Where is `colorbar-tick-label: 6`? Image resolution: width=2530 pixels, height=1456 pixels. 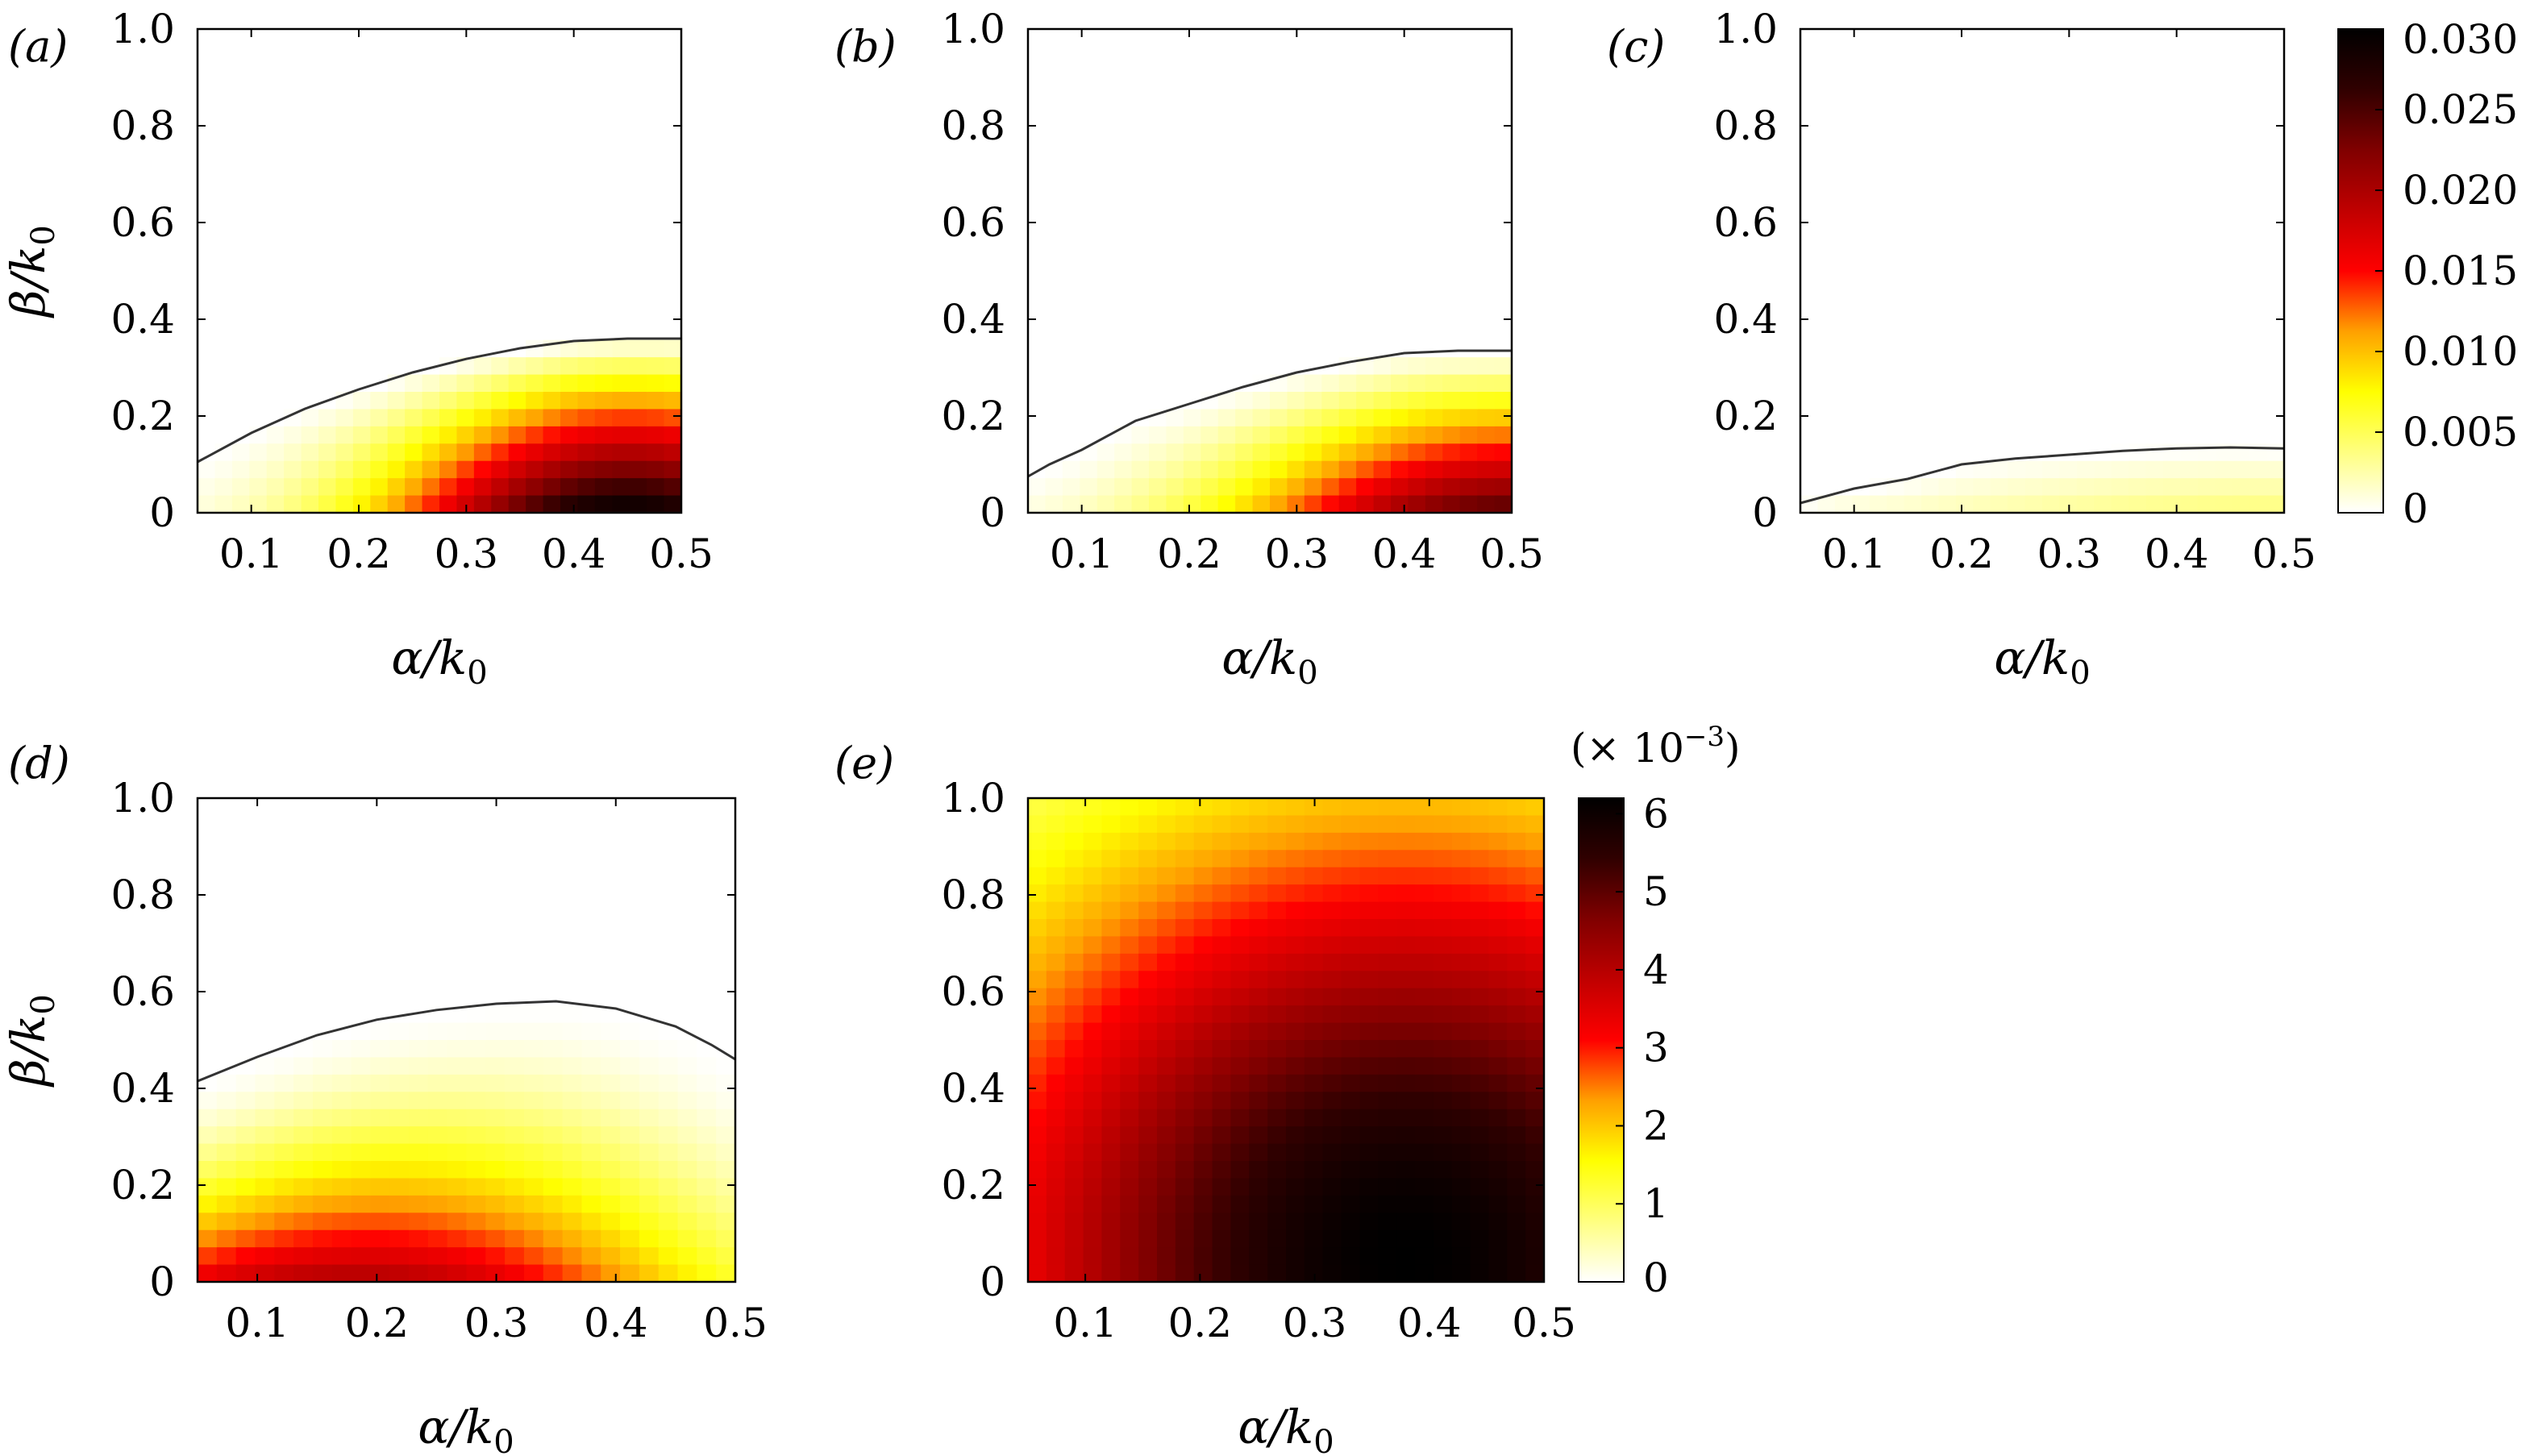
colorbar-tick-label: 6 is located at coordinates (1656, 813).